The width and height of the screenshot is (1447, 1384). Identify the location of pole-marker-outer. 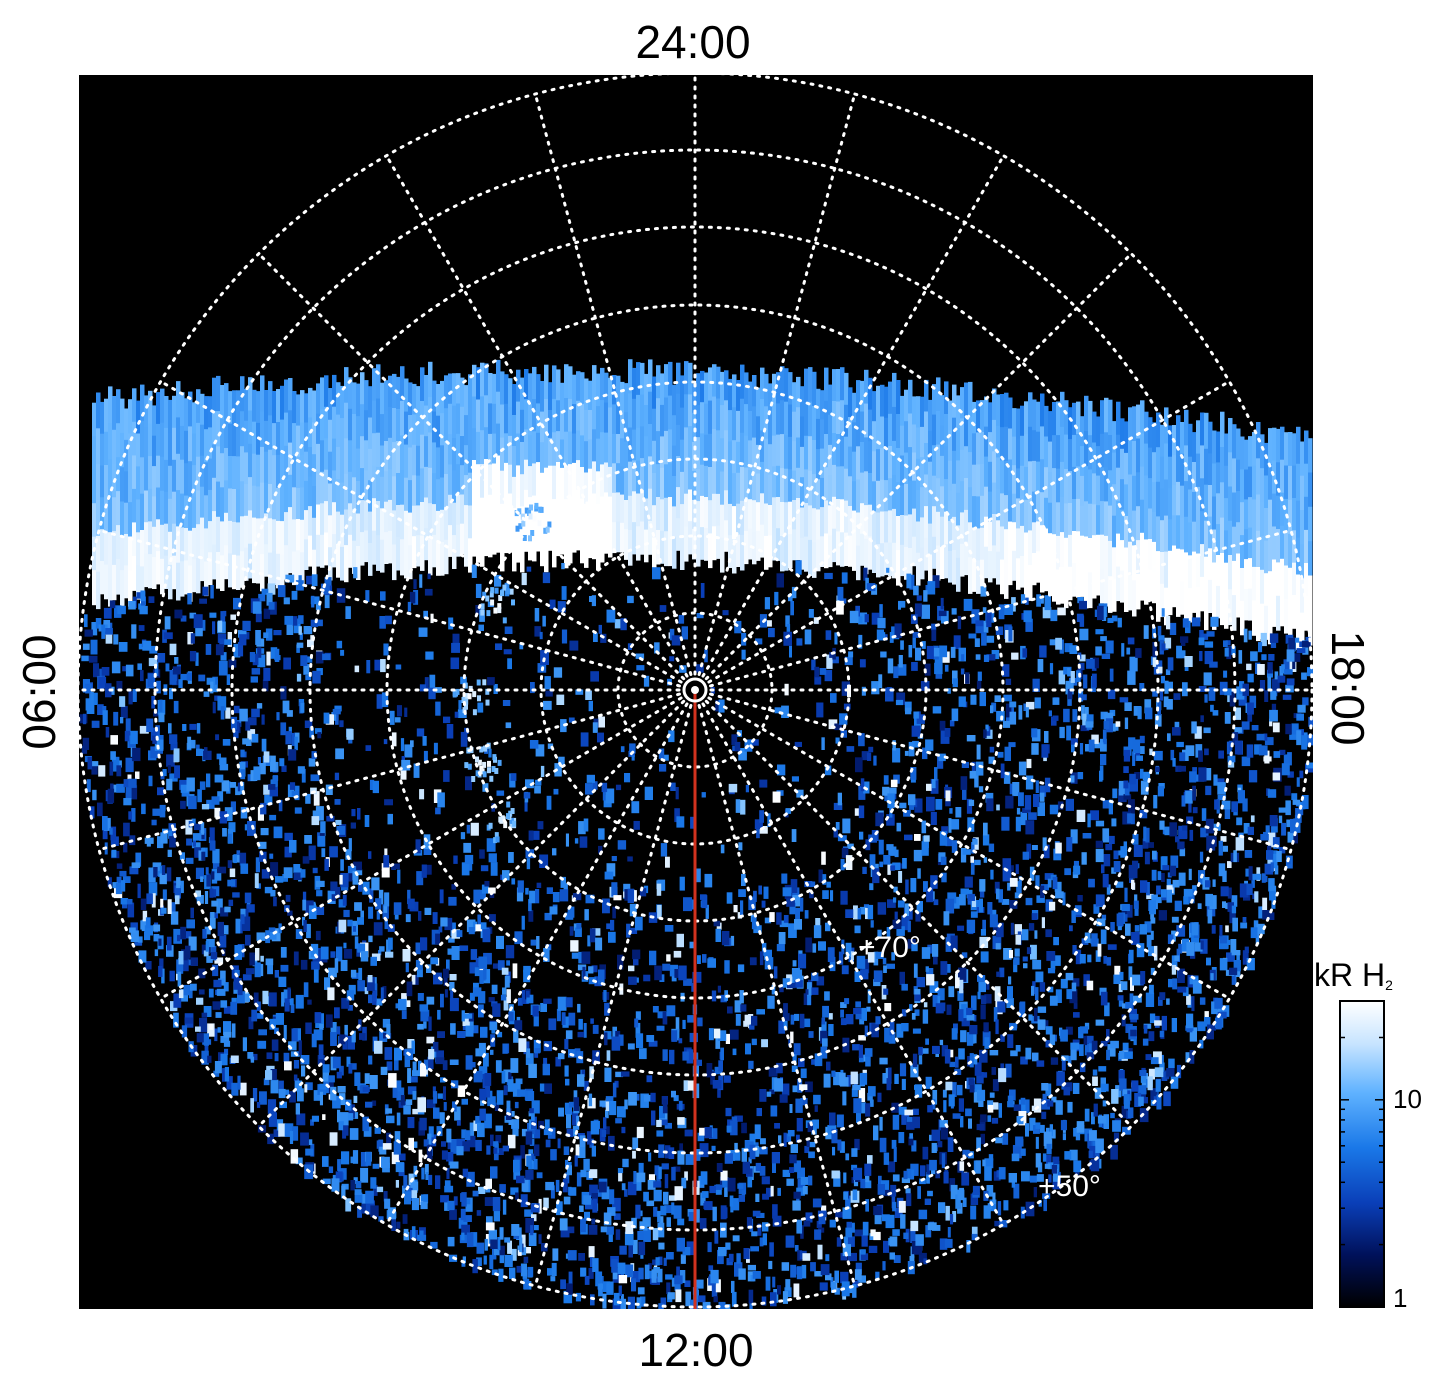
(695, 690).